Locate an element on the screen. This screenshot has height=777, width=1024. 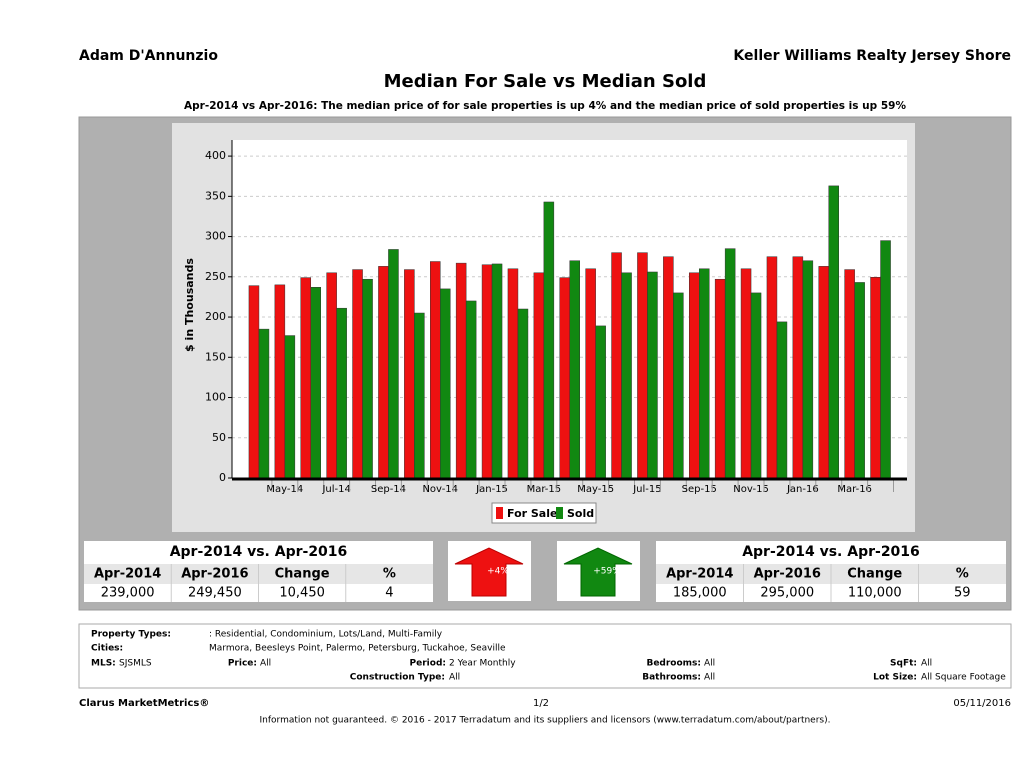
y-tick-label: 250 is located at coordinates (215, 276).